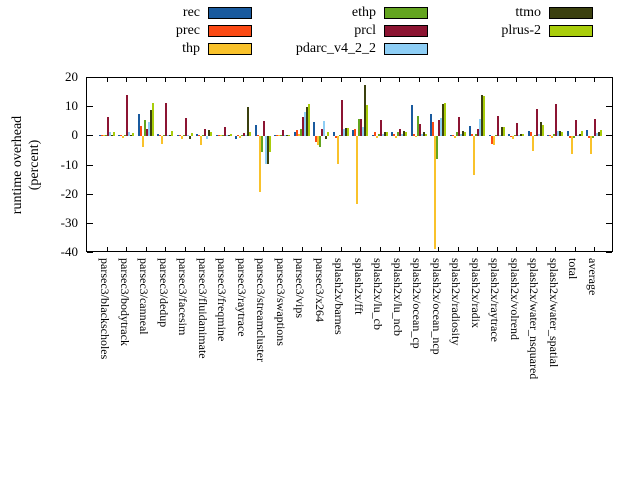 The image size is (640, 480). What do you see at coordinates (141, 49) in the screenshot?
I see `legend-entry-thp: thp` at bounding box center [141, 49].